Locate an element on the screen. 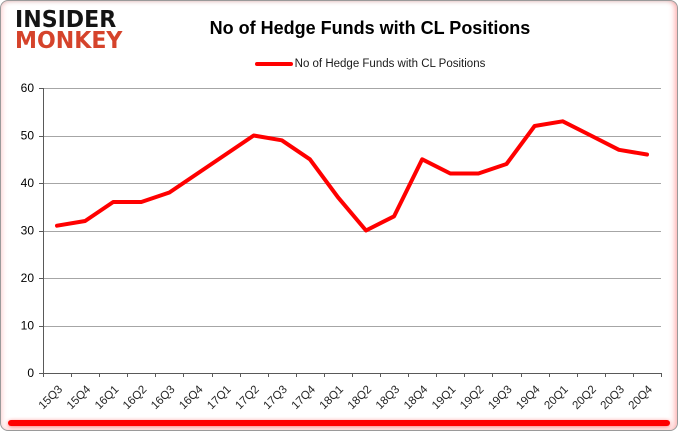 This screenshot has height=431, width=678. chart-legend: No of Hedge Funds with CL Positions is located at coordinates (369, 64).